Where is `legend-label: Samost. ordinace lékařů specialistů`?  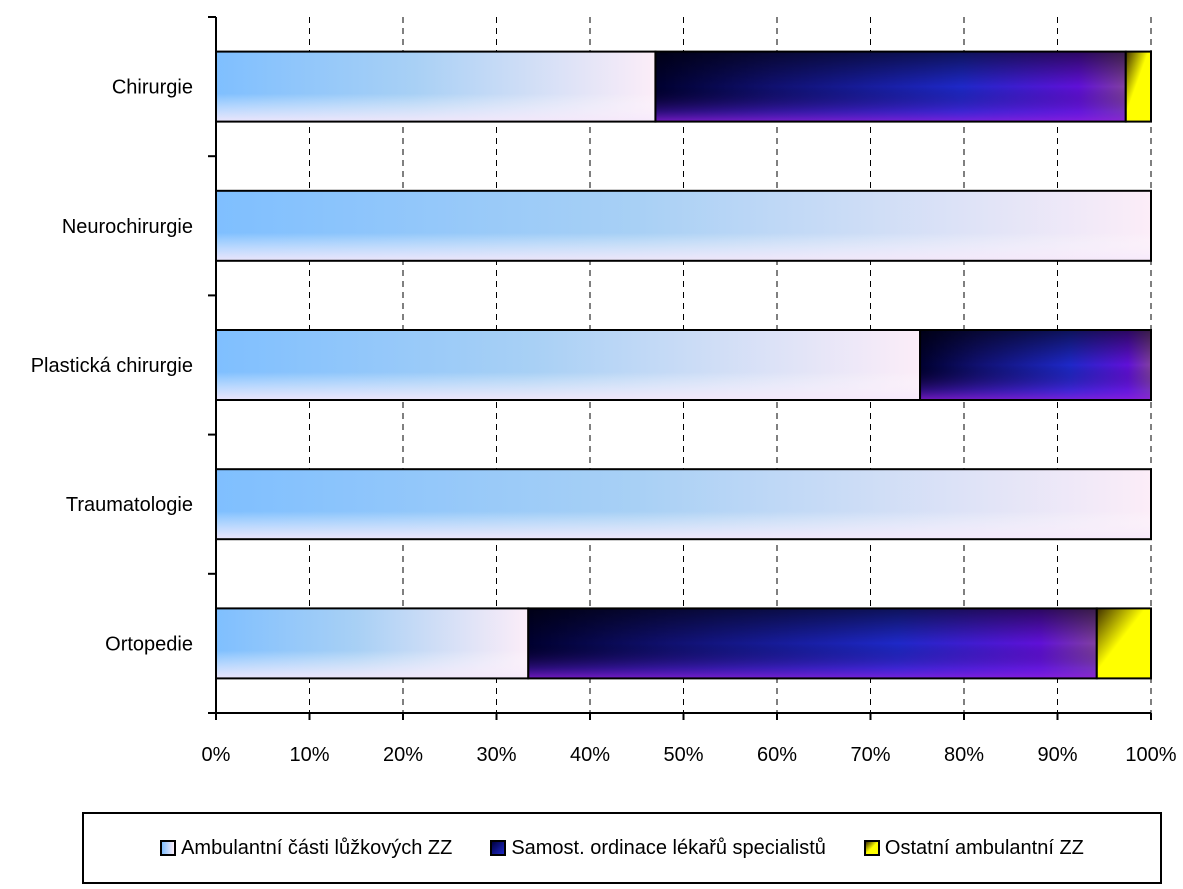 legend-label: Samost. ordinace lékařů specialistů is located at coordinates (668, 847).